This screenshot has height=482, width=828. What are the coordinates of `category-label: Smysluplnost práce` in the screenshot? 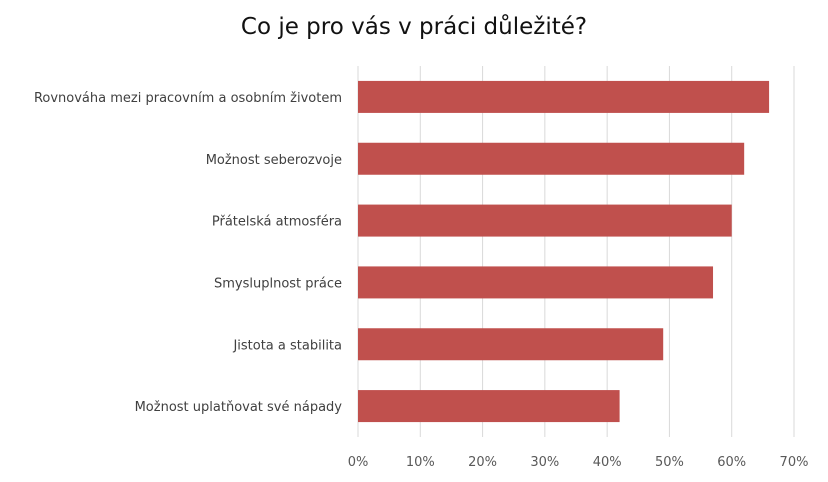 It's located at (278, 283).